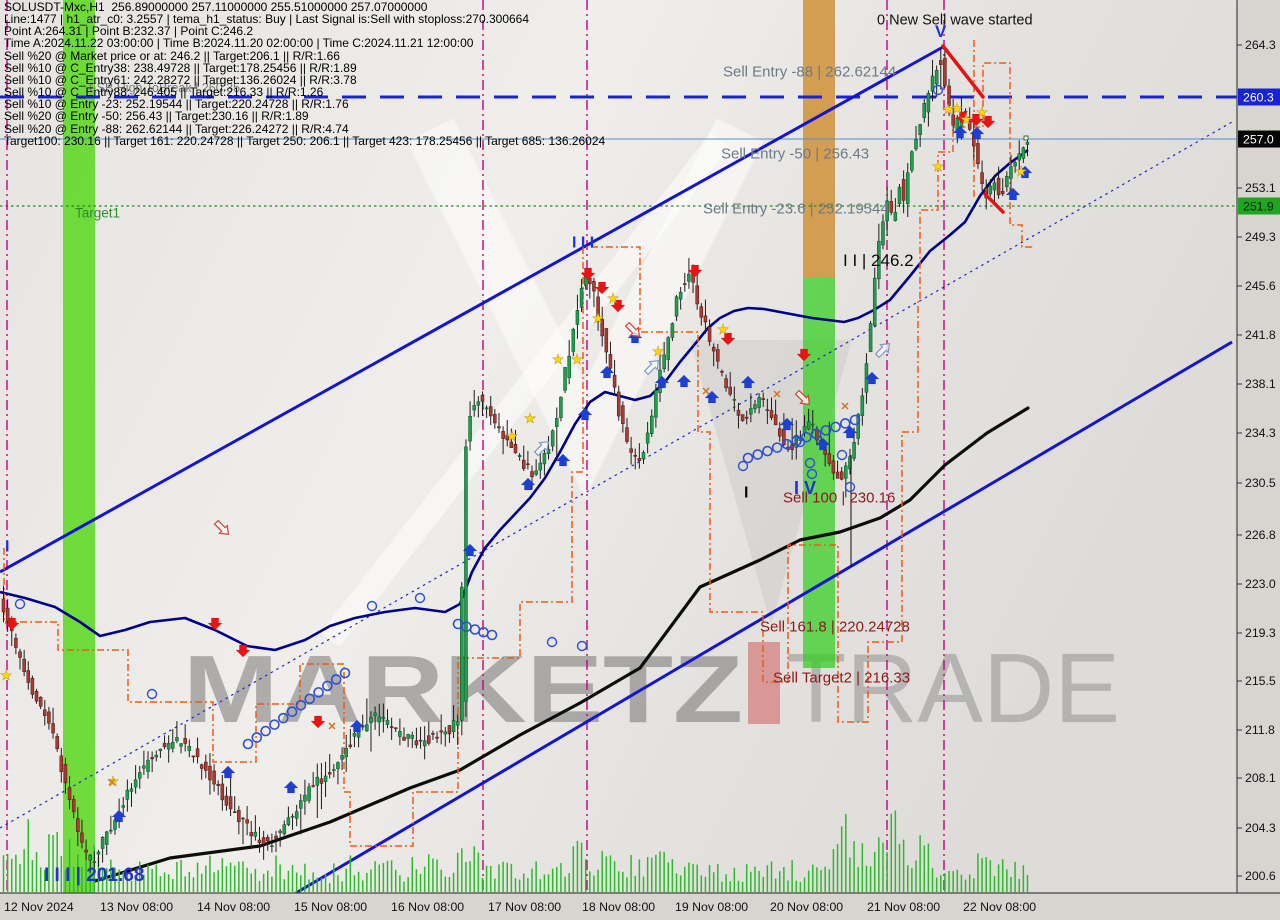 The height and width of the screenshot is (920, 1280). I want to click on sell-target2: Sell Target2 | 216.33, so click(841, 677).